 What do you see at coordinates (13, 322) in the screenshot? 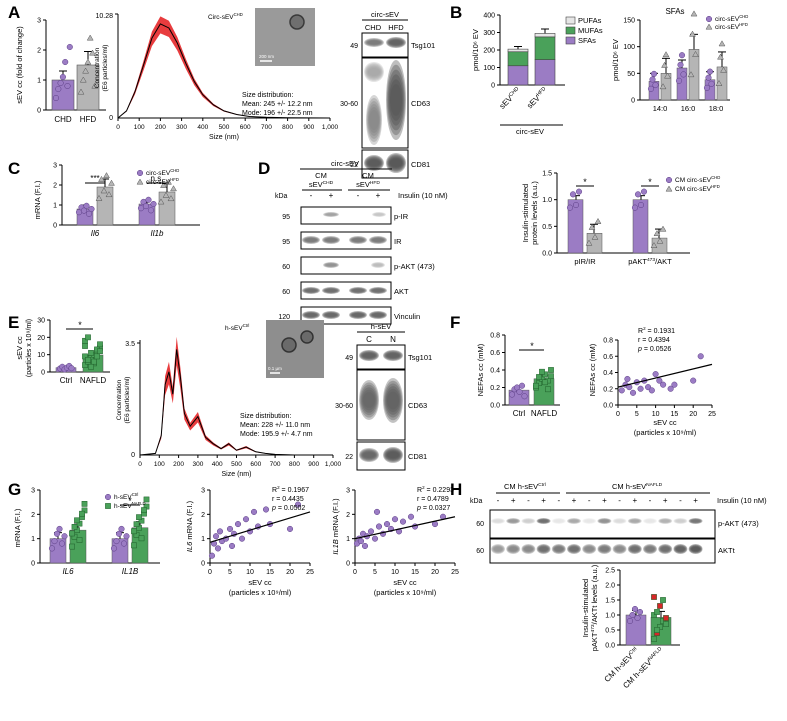
I see `panel-letter: E` at bounding box center [13, 322].